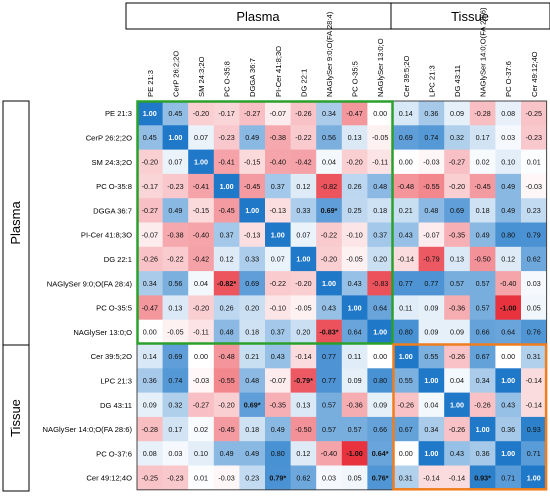 This screenshot has height=498, width=550. Describe the element at coordinates (354, 404) in the screenshot. I see `cell-value-label: -0.36` at that location.